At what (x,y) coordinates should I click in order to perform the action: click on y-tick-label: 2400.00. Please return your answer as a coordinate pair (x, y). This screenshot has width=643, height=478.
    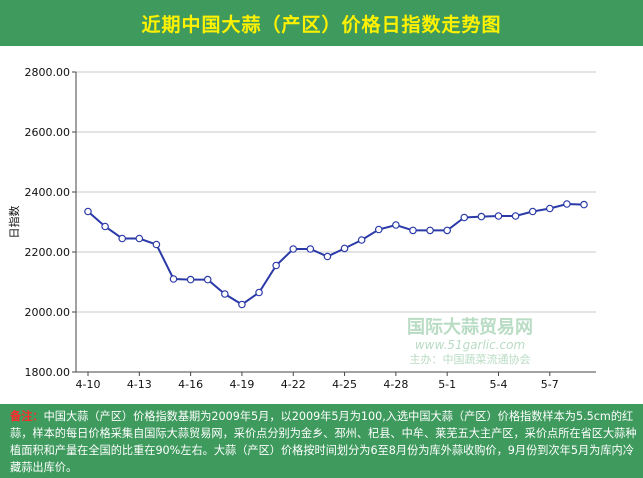
    Looking at the image, I should click on (48, 192).